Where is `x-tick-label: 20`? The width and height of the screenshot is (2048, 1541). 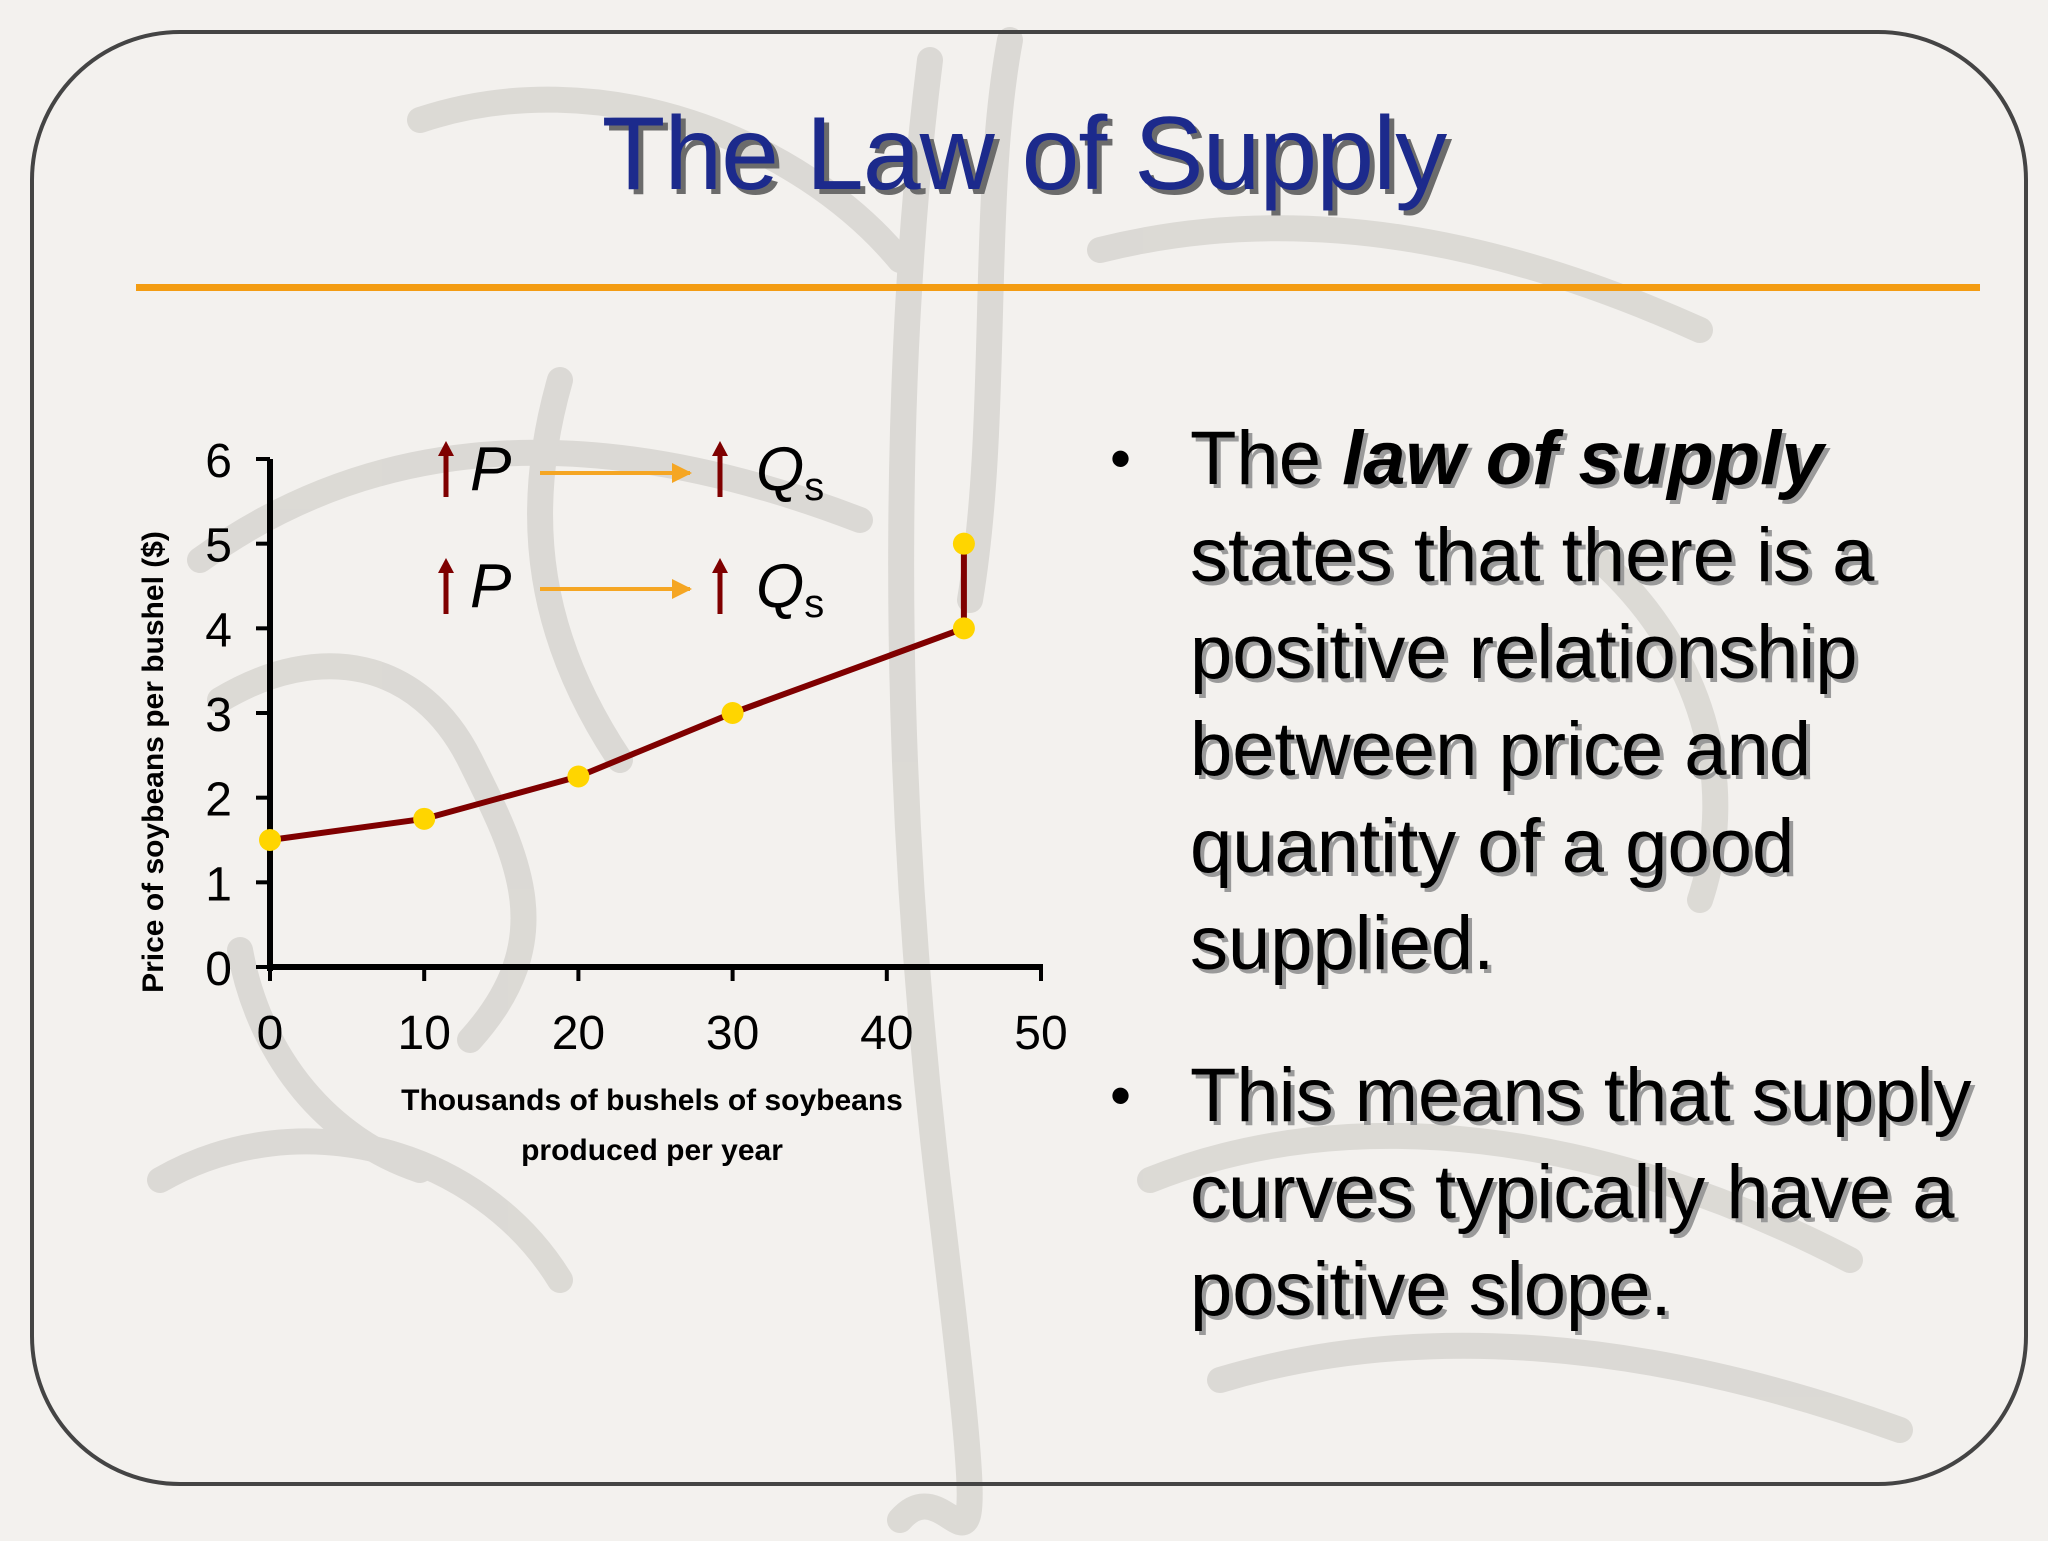 x-tick-label: 20 is located at coordinates (578, 1033).